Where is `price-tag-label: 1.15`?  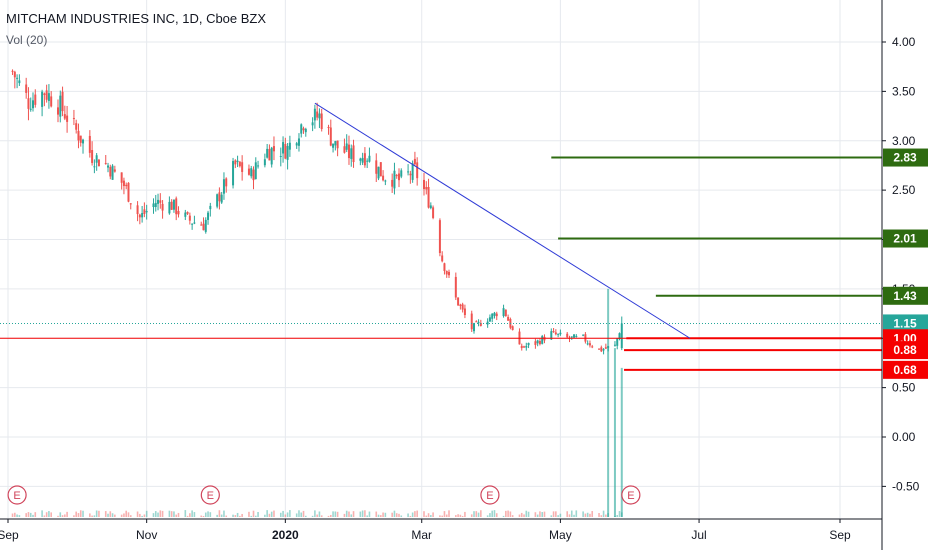 price-tag-label: 1.15 is located at coordinates (905, 323).